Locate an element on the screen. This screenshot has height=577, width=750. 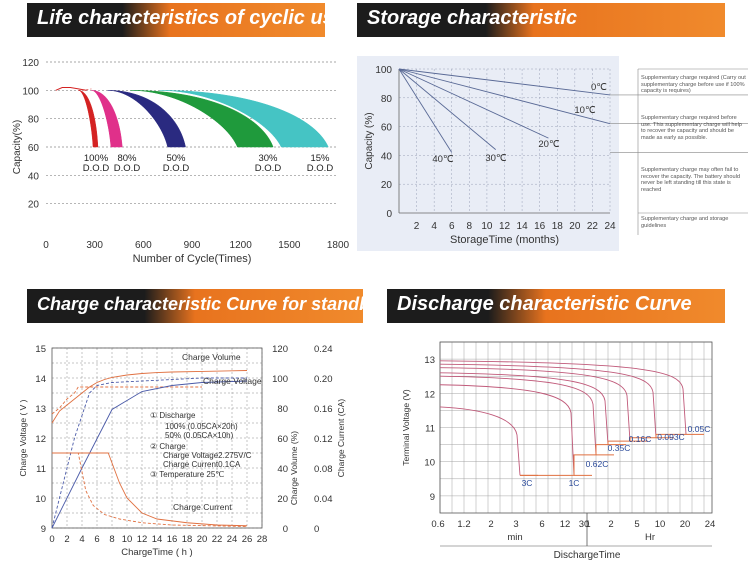
charge-x-tick: 14 is located at coordinates (157, 539).